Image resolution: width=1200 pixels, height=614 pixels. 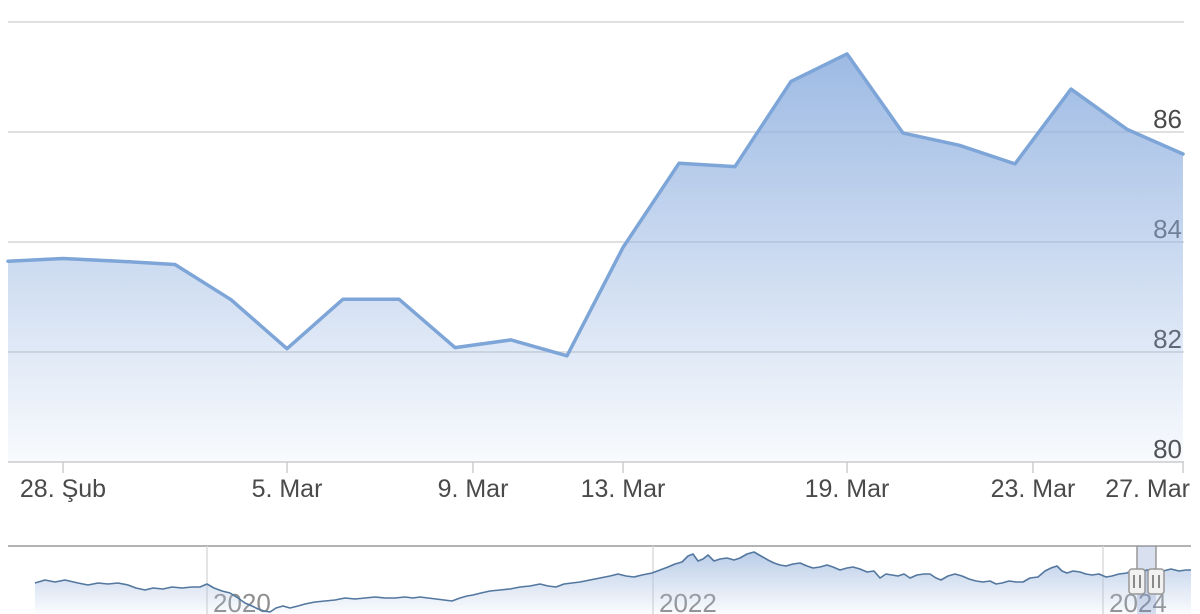 I want to click on x-axis-label: 5. Mar, so click(x=287, y=489).